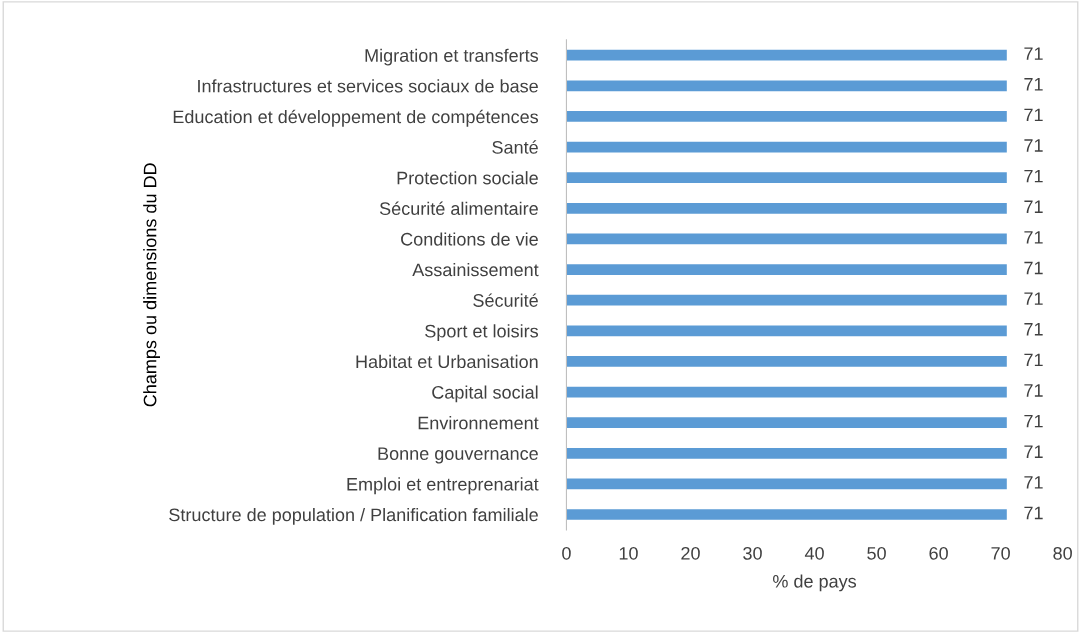 This screenshot has height=633, width=1081. Describe the element at coordinates (482, 333) in the screenshot. I see `y-tick-label: Sport et loisirs` at that location.